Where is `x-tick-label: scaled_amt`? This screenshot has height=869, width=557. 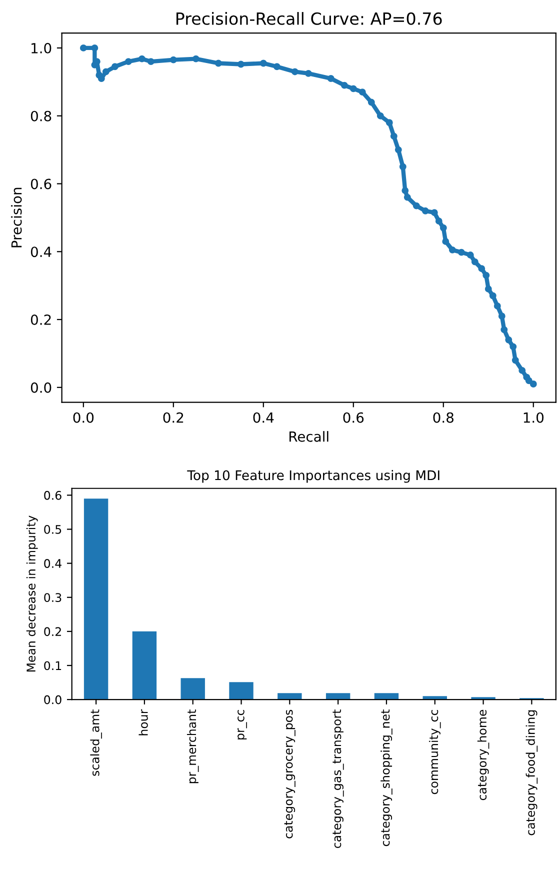 x-tick-label: scaled_amt is located at coordinates (96, 743).